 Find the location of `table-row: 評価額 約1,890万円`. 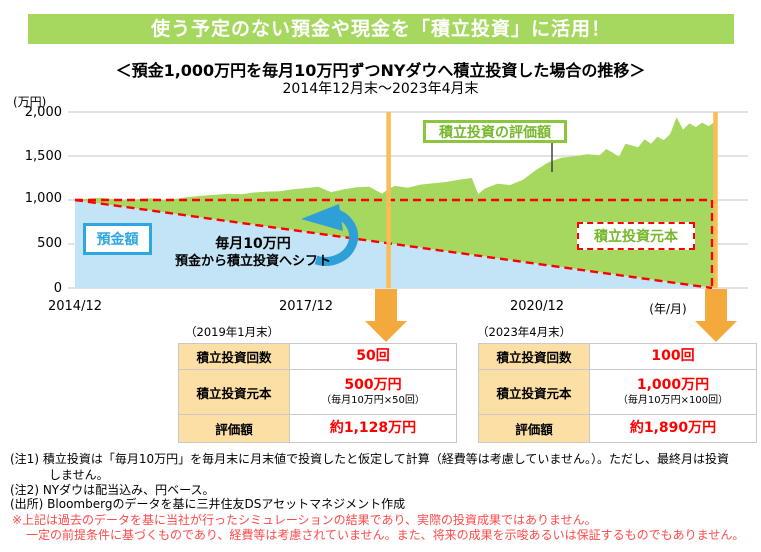

table-row: 評価額 約1,890万円 is located at coordinates (617, 428).